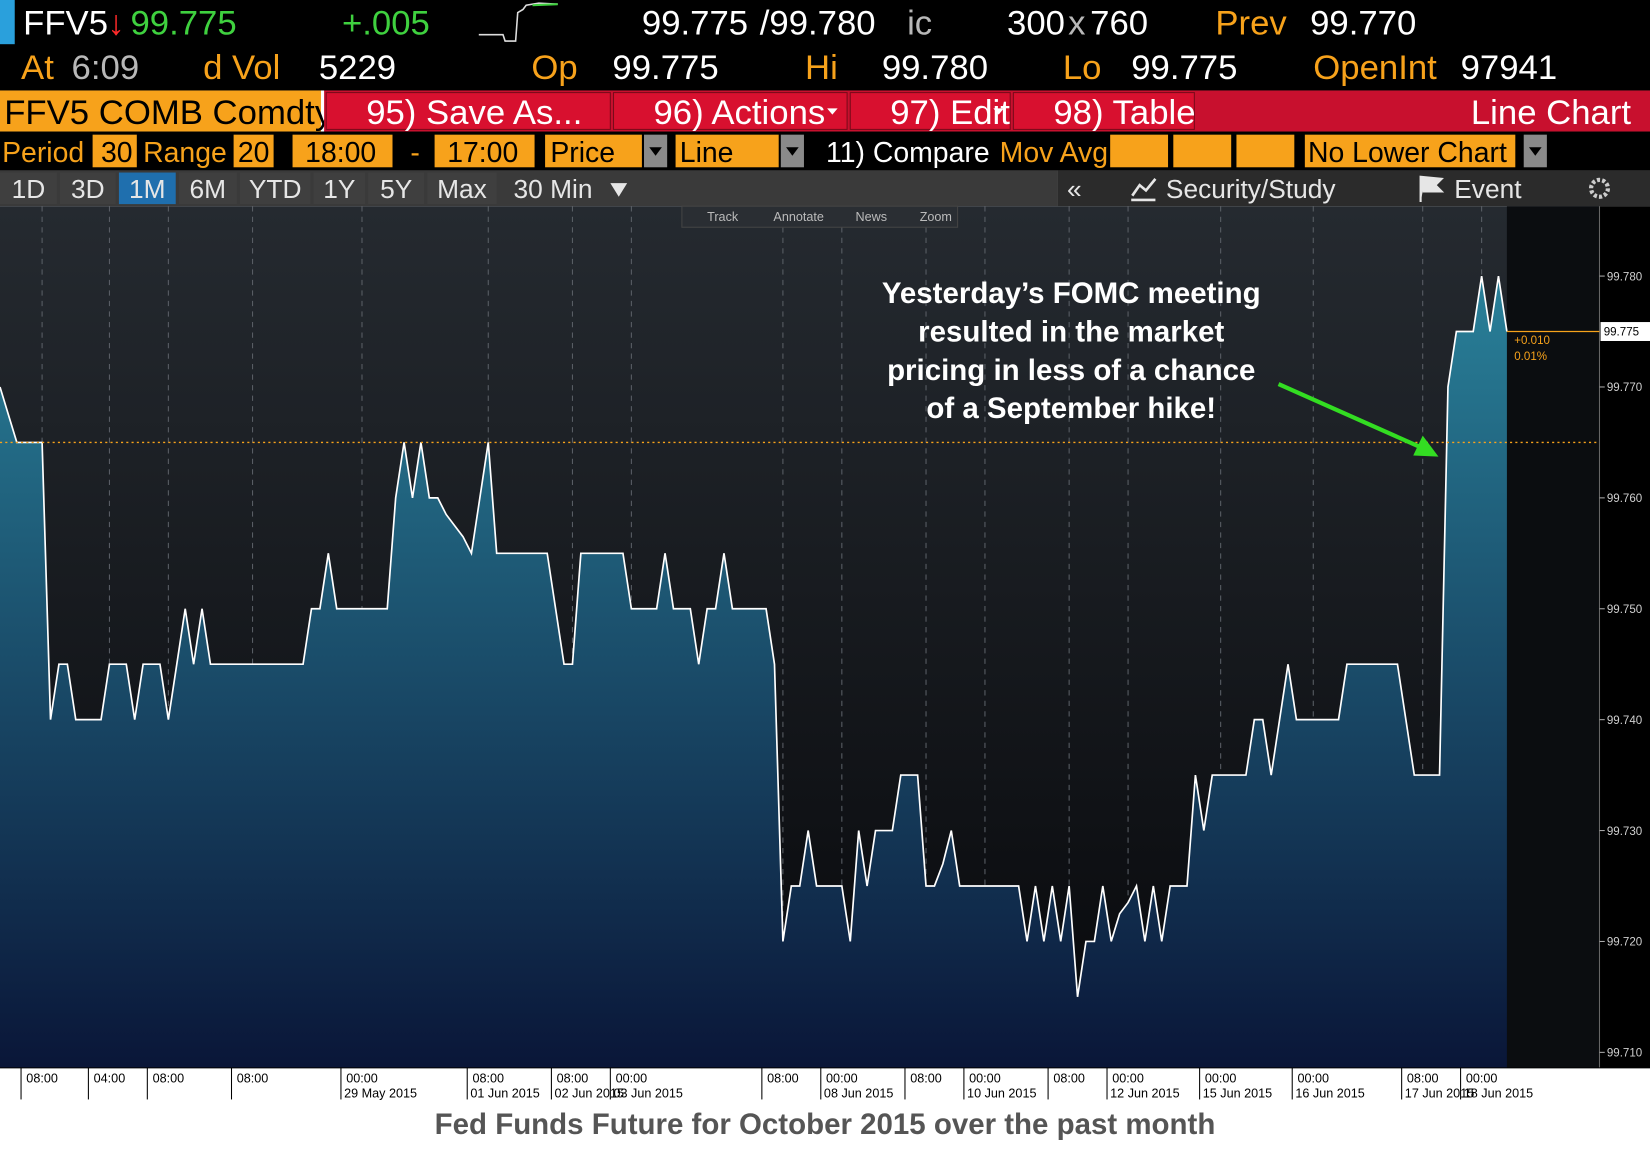 This screenshot has width=1650, height=1151. I want to click on bid: 99.775, so click(695, 24).